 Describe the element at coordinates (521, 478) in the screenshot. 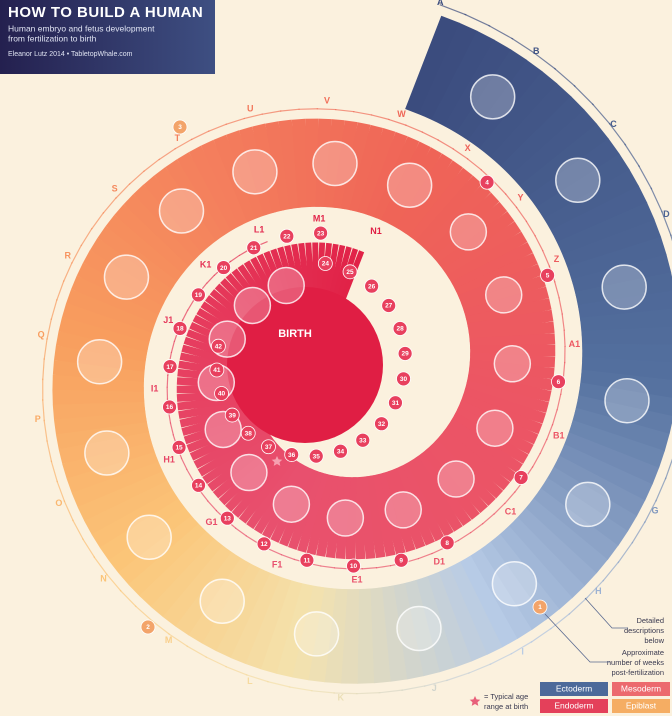

I see `week-label: 7` at that location.